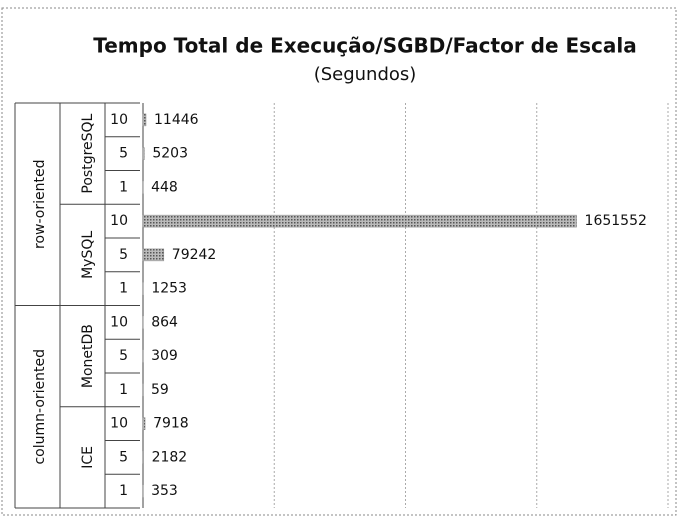 The height and width of the screenshot is (519, 678). I want to click on data-label: 864, so click(164, 322).